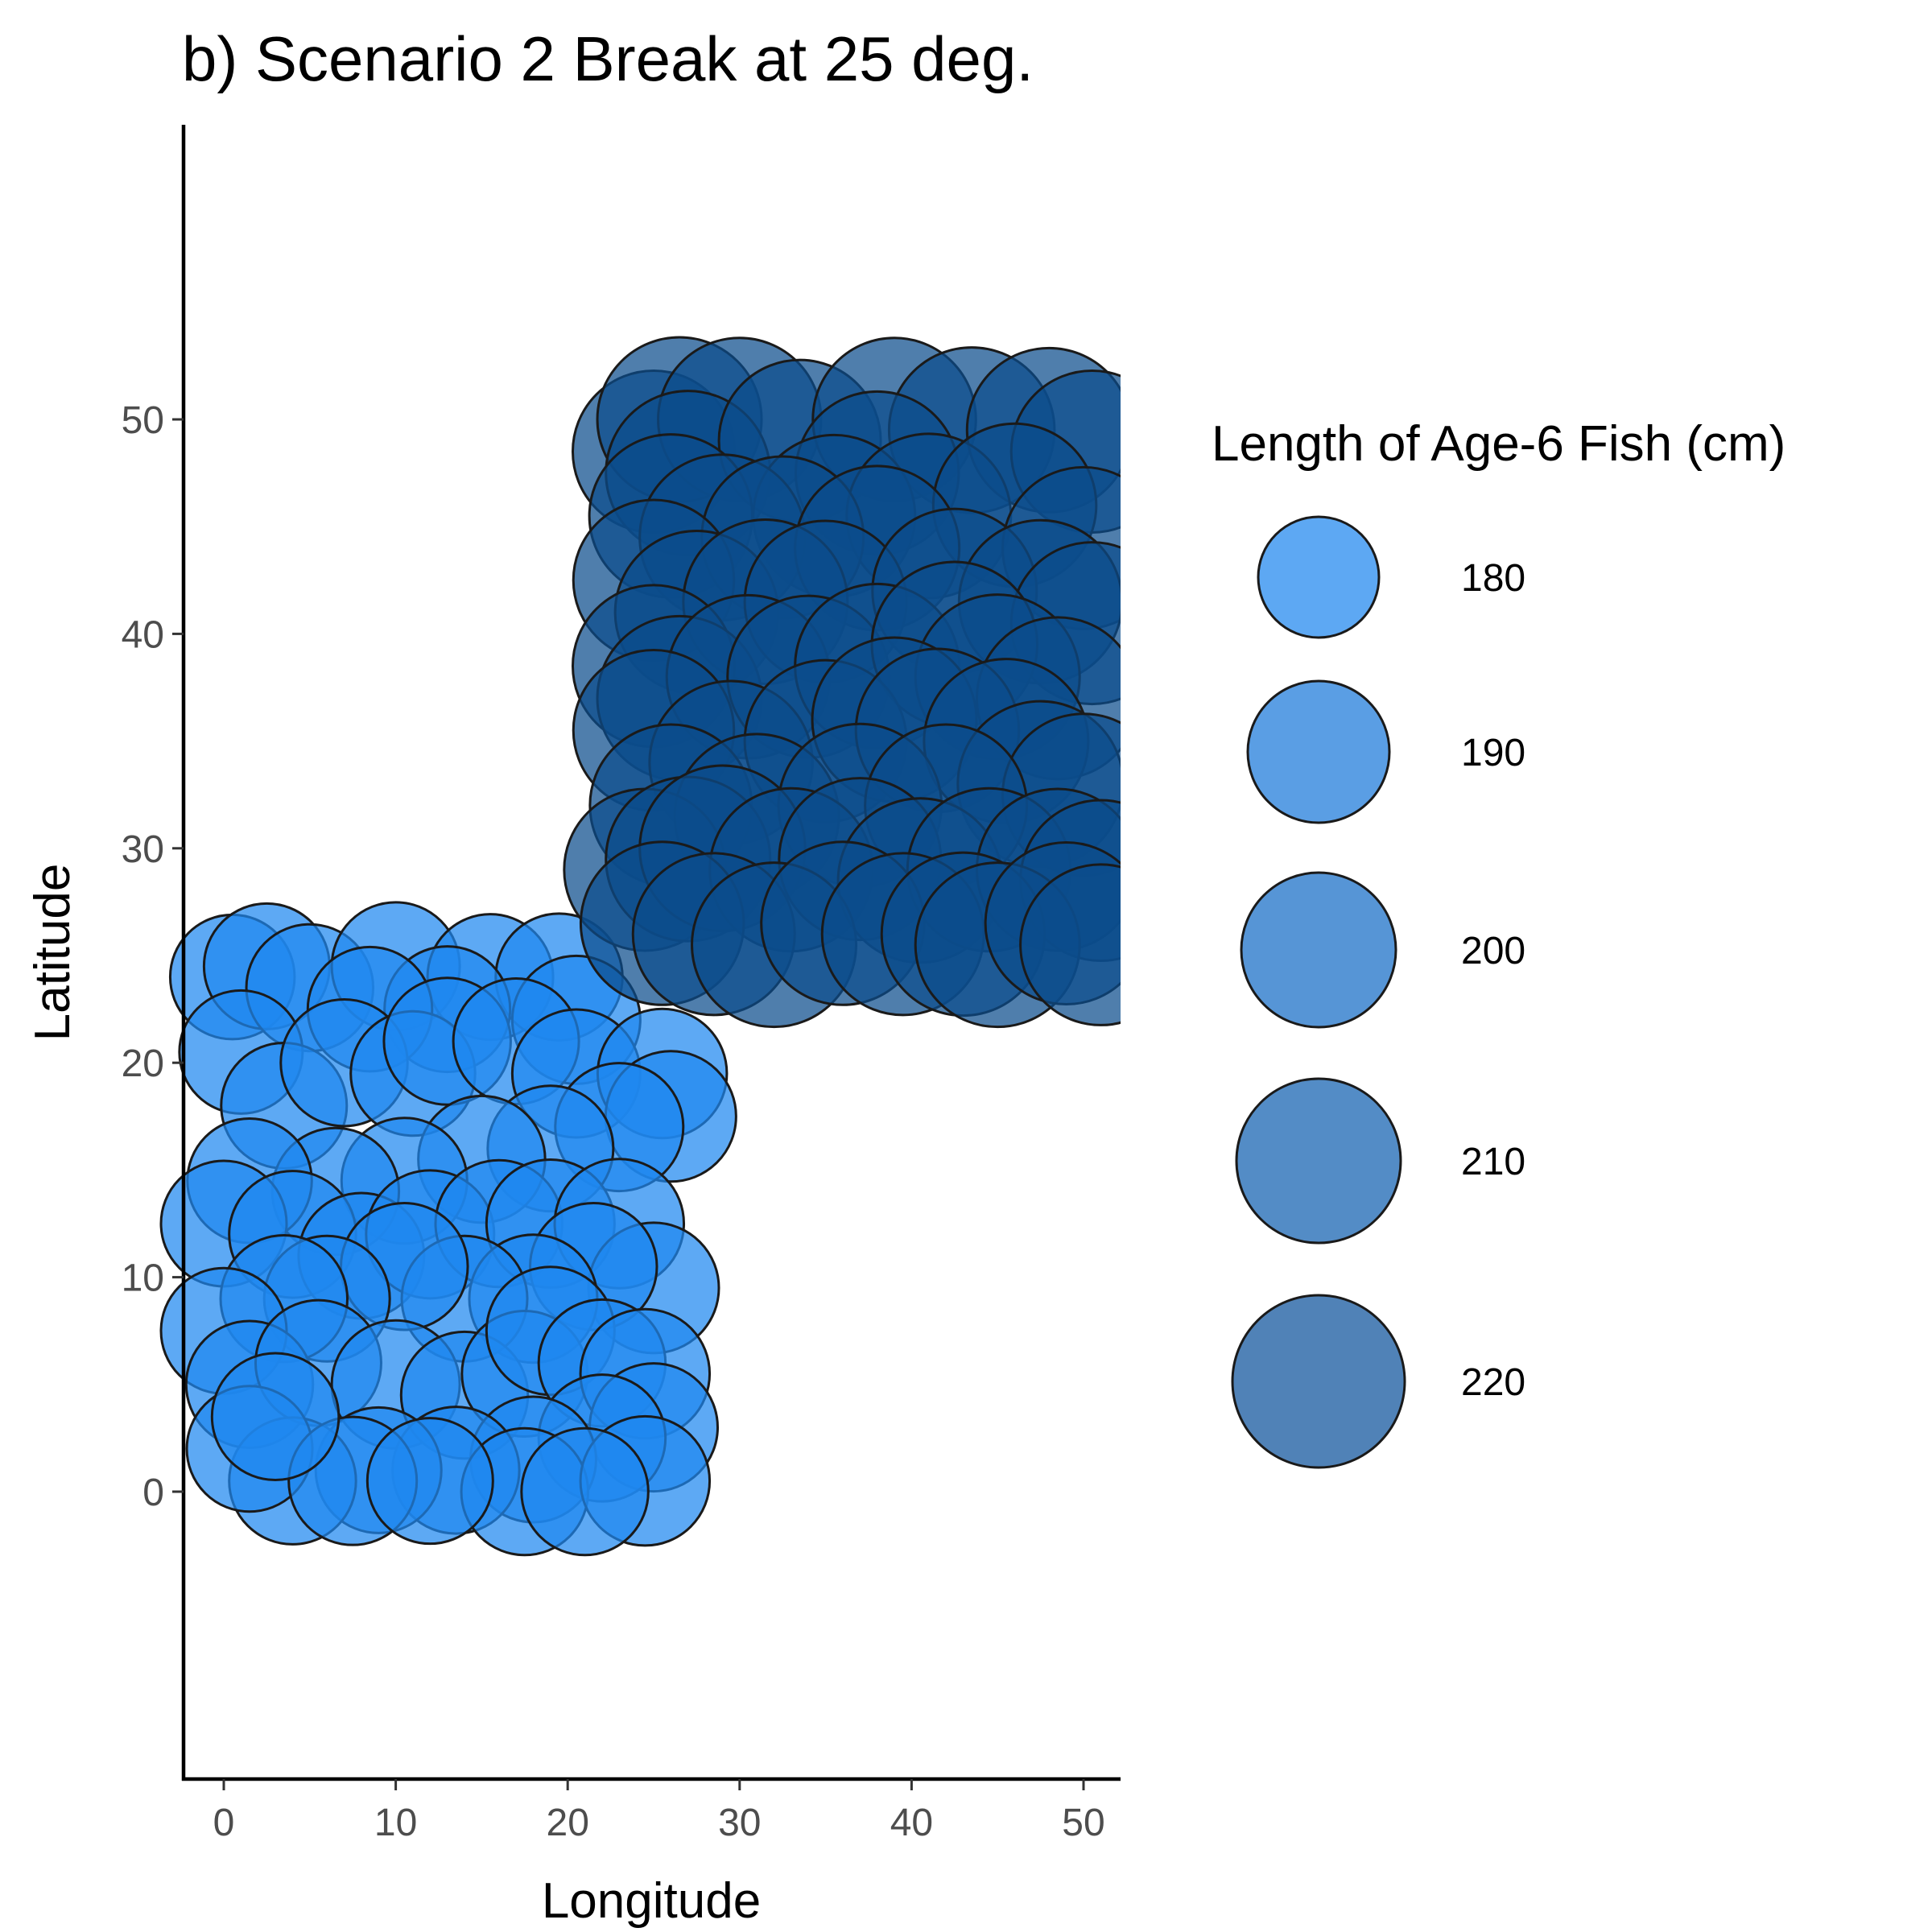 The image size is (1932, 1932). I want to click on y-tick-label-50: 50, so click(143, 421).